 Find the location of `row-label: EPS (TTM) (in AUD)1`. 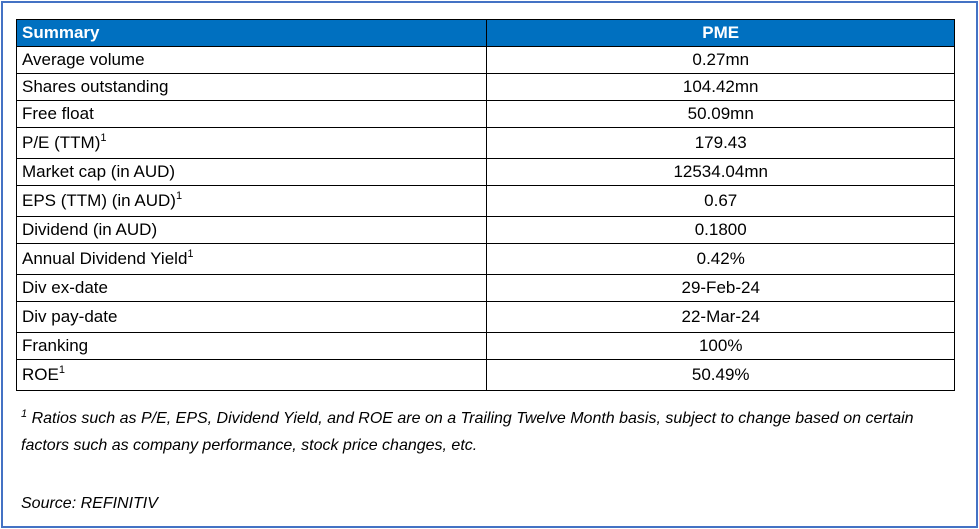

row-label: EPS (TTM) (in AUD)1 is located at coordinates (251, 201).